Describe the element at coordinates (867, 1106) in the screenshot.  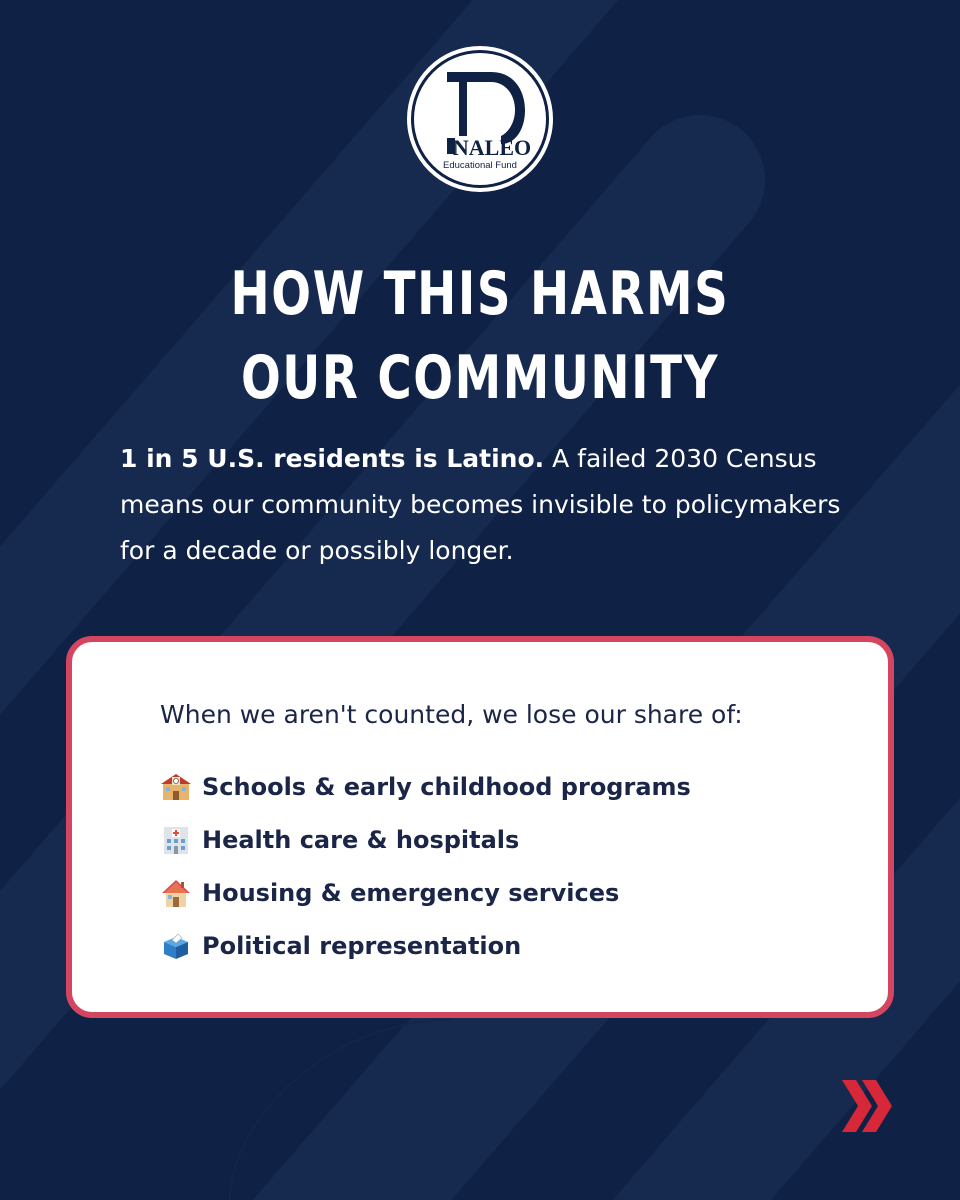
I see `double-chevron-right-icon` at that location.